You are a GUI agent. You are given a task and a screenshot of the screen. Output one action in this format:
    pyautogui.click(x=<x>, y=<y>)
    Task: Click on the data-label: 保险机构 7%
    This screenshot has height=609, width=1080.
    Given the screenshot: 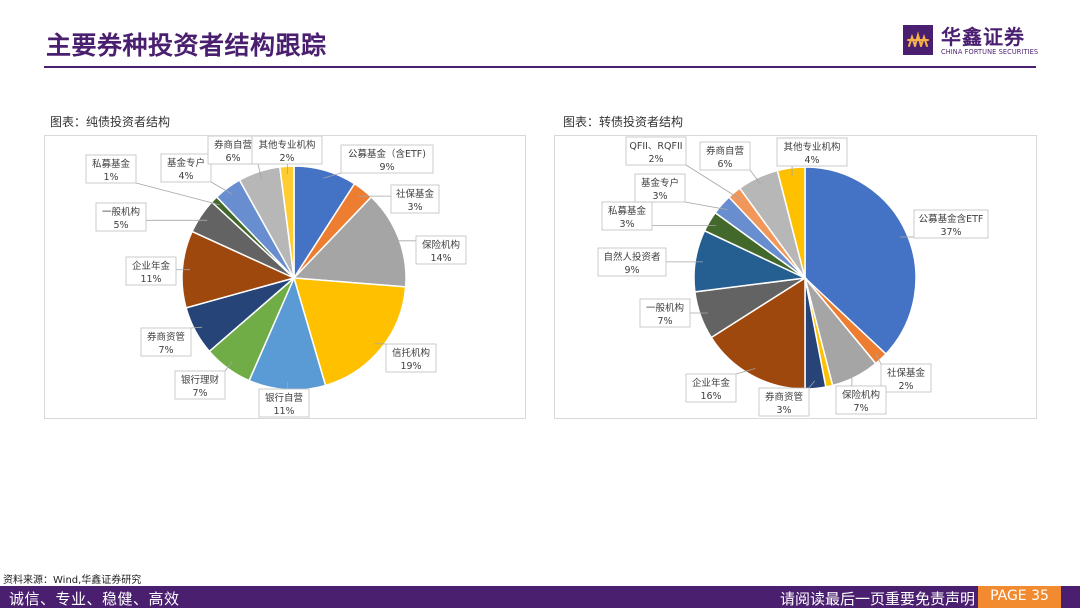 What is the action you would take?
    pyautogui.click(x=861, y=400)
    